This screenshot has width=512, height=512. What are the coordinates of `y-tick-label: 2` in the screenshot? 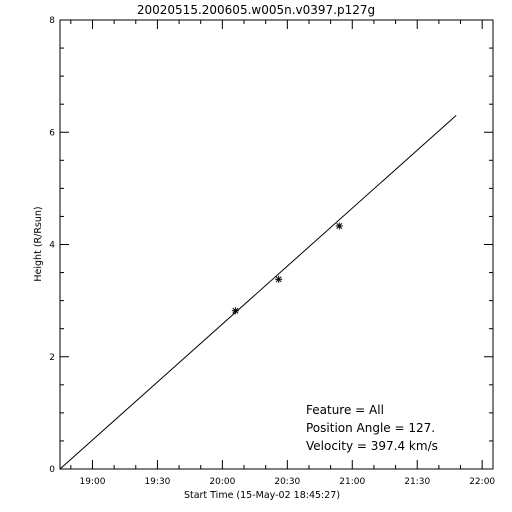 It's located at (52, 358).